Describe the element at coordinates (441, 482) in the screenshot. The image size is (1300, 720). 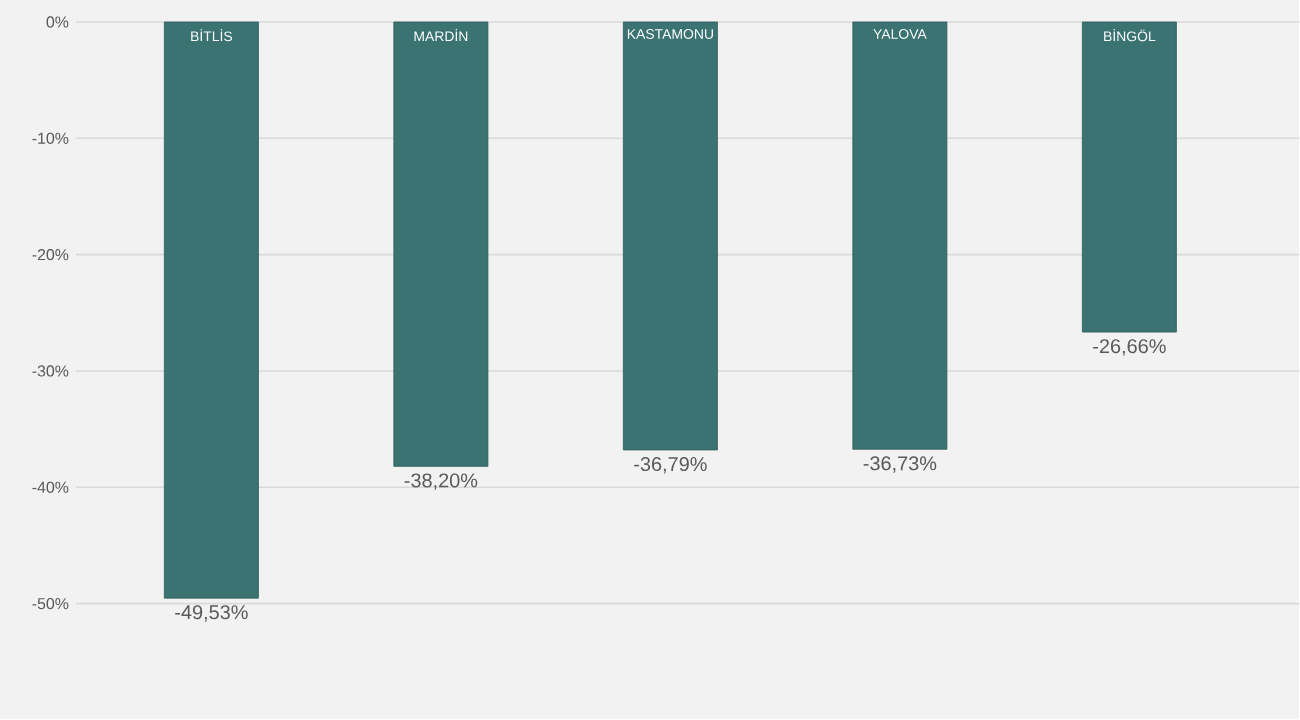
I see `data-label: -38,20%` at that location.